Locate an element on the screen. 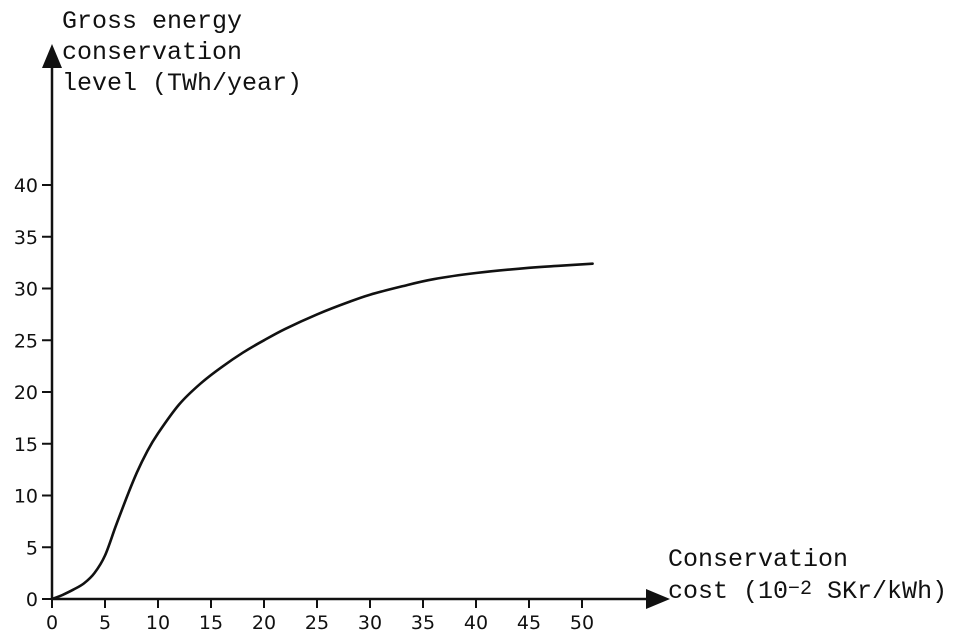 This screenshot has height=640, width=973. x-axis-label: Conservation cost (10−2 SKr/kWh) is located at coordinates (807, 577).